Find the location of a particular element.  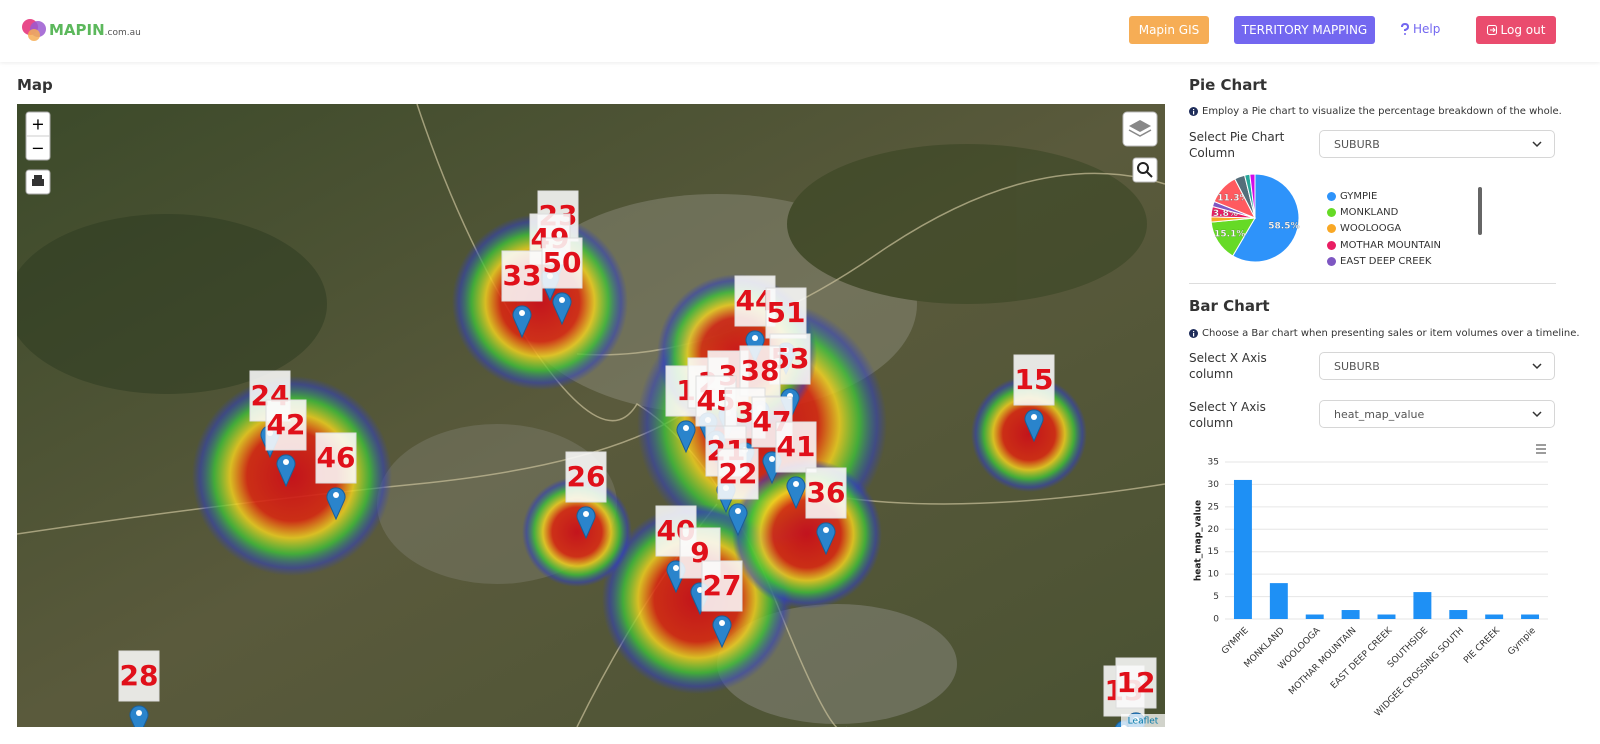

divider is located at coordinates (1372, 283).